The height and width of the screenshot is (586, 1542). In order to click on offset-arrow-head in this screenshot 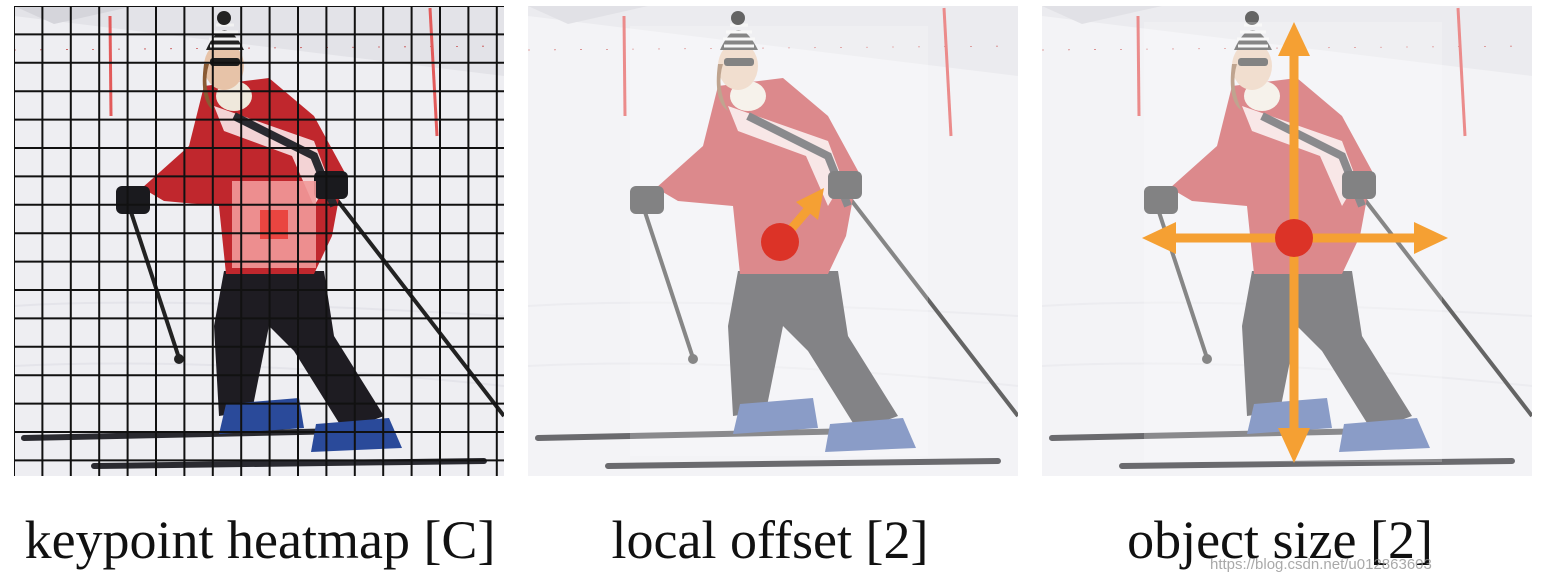, I will do `click(810, 204)`.